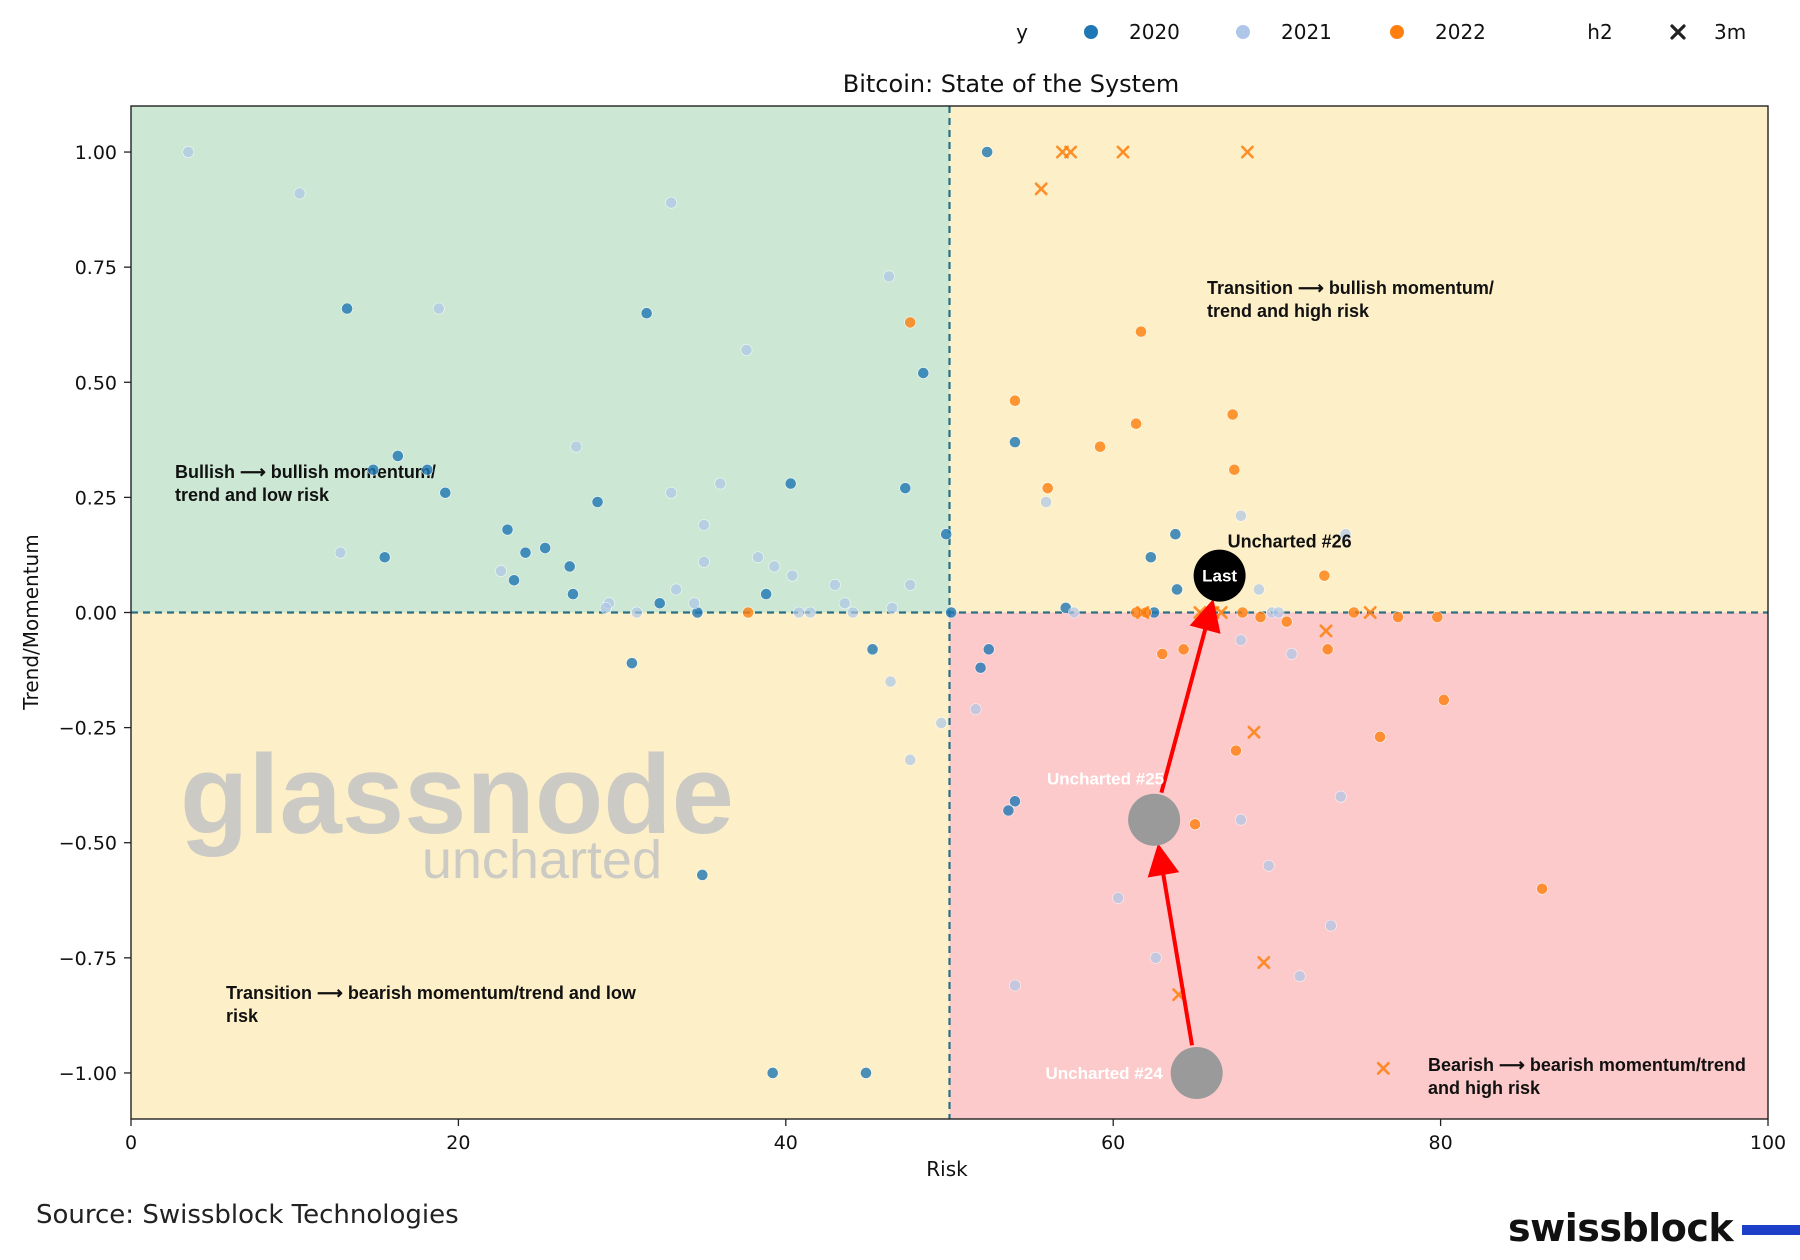 Image resolution: width=1800 pixels, height=1260 pixels. Describe the element at coordinates (1621, 1228) in the screenshot. I see `brand-logo-text: swissblock` at that location.